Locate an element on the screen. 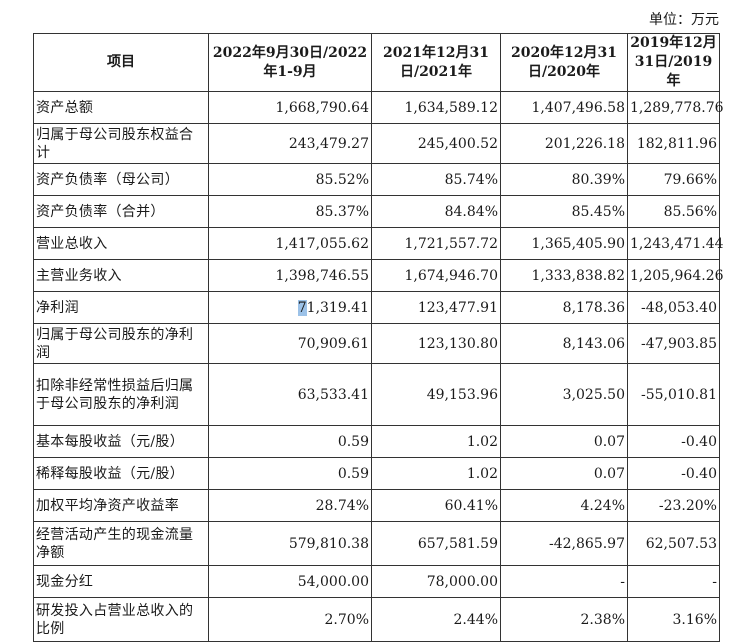 This screenshot has height=642, width=739. row-value: 4.24% is located at coordinates (564, 505).